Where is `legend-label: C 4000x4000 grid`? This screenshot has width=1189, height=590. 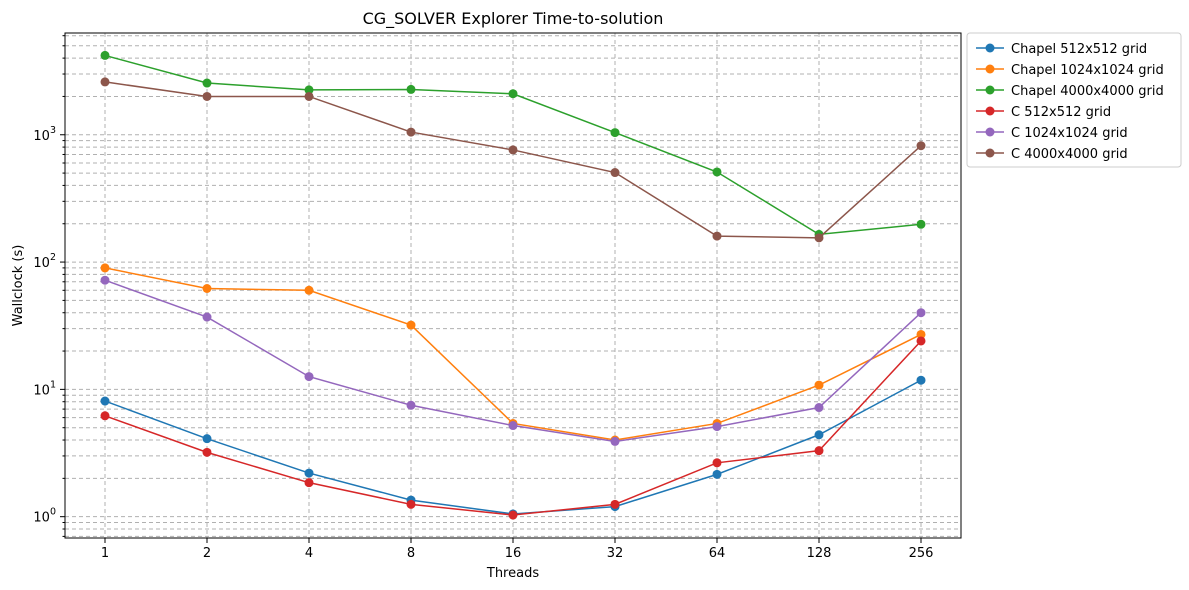
legend-label: C 4000x4000 grid is located at coordinates (1069, 154).